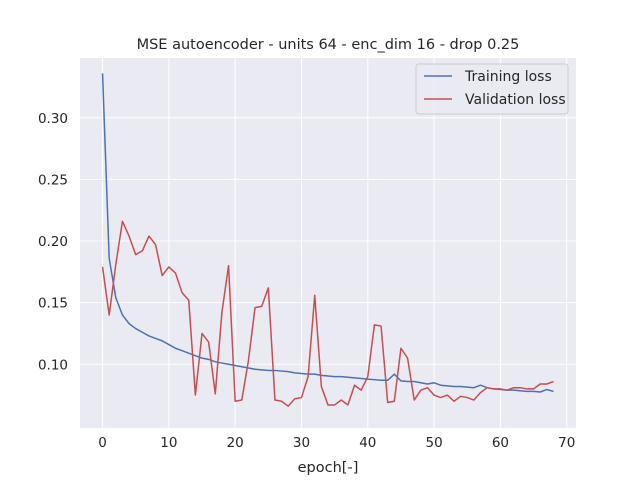 This screenshot has height=484, width=640. What do you see at coordinates (53, 365) in the screenshot?
I see `y-tick-label: 0.10` at bounding box center [53, 365].